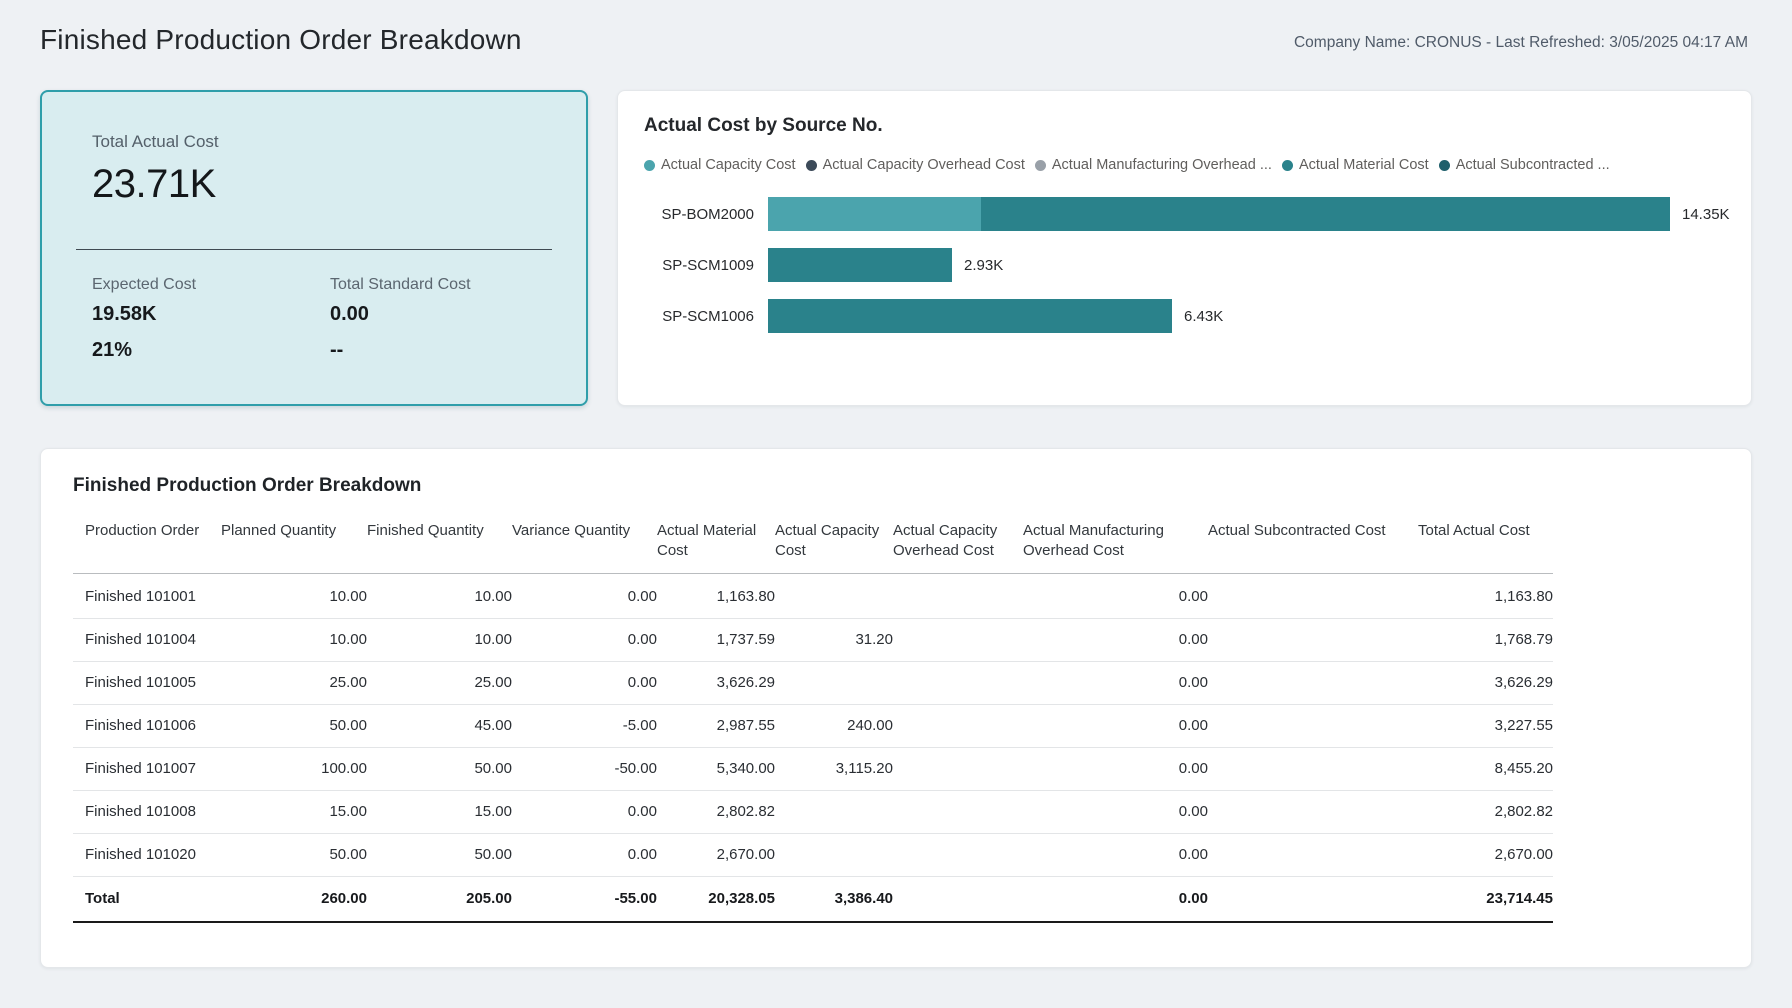 The width and height of the screenshot is (1792, 1008). Describe the element at coordinates (279, 530) in the screenshot. I see `column-header: Planned Quantity` at that location.